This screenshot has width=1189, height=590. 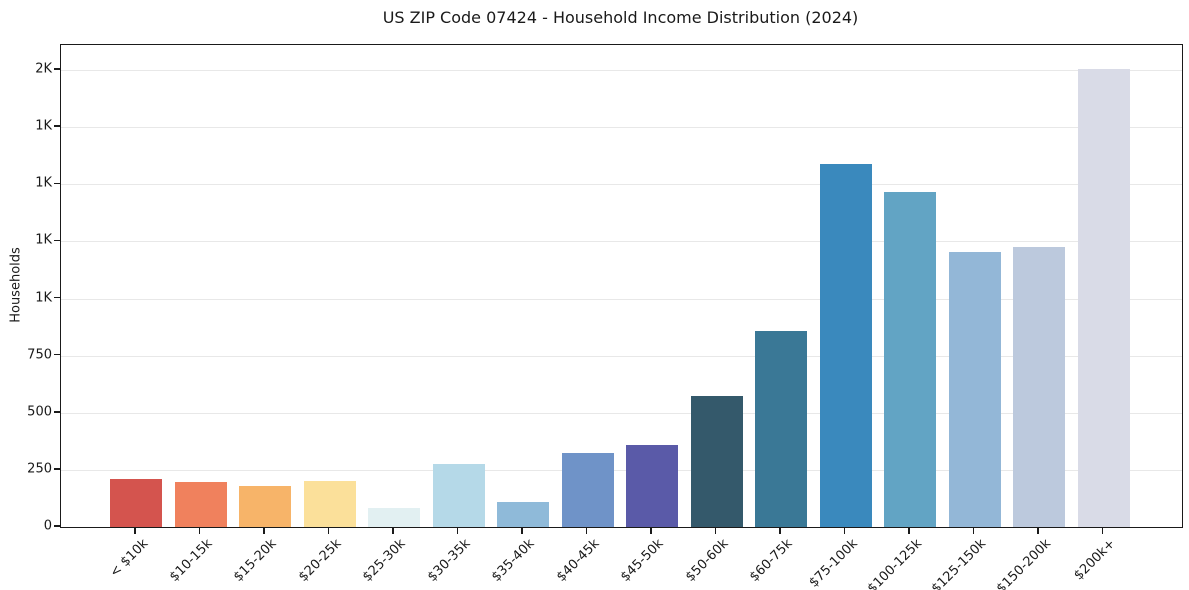 What do you see at coordinates (329, 504) in the screenshot?
I see `bar-20-25k` at bounding box center [329, 504].